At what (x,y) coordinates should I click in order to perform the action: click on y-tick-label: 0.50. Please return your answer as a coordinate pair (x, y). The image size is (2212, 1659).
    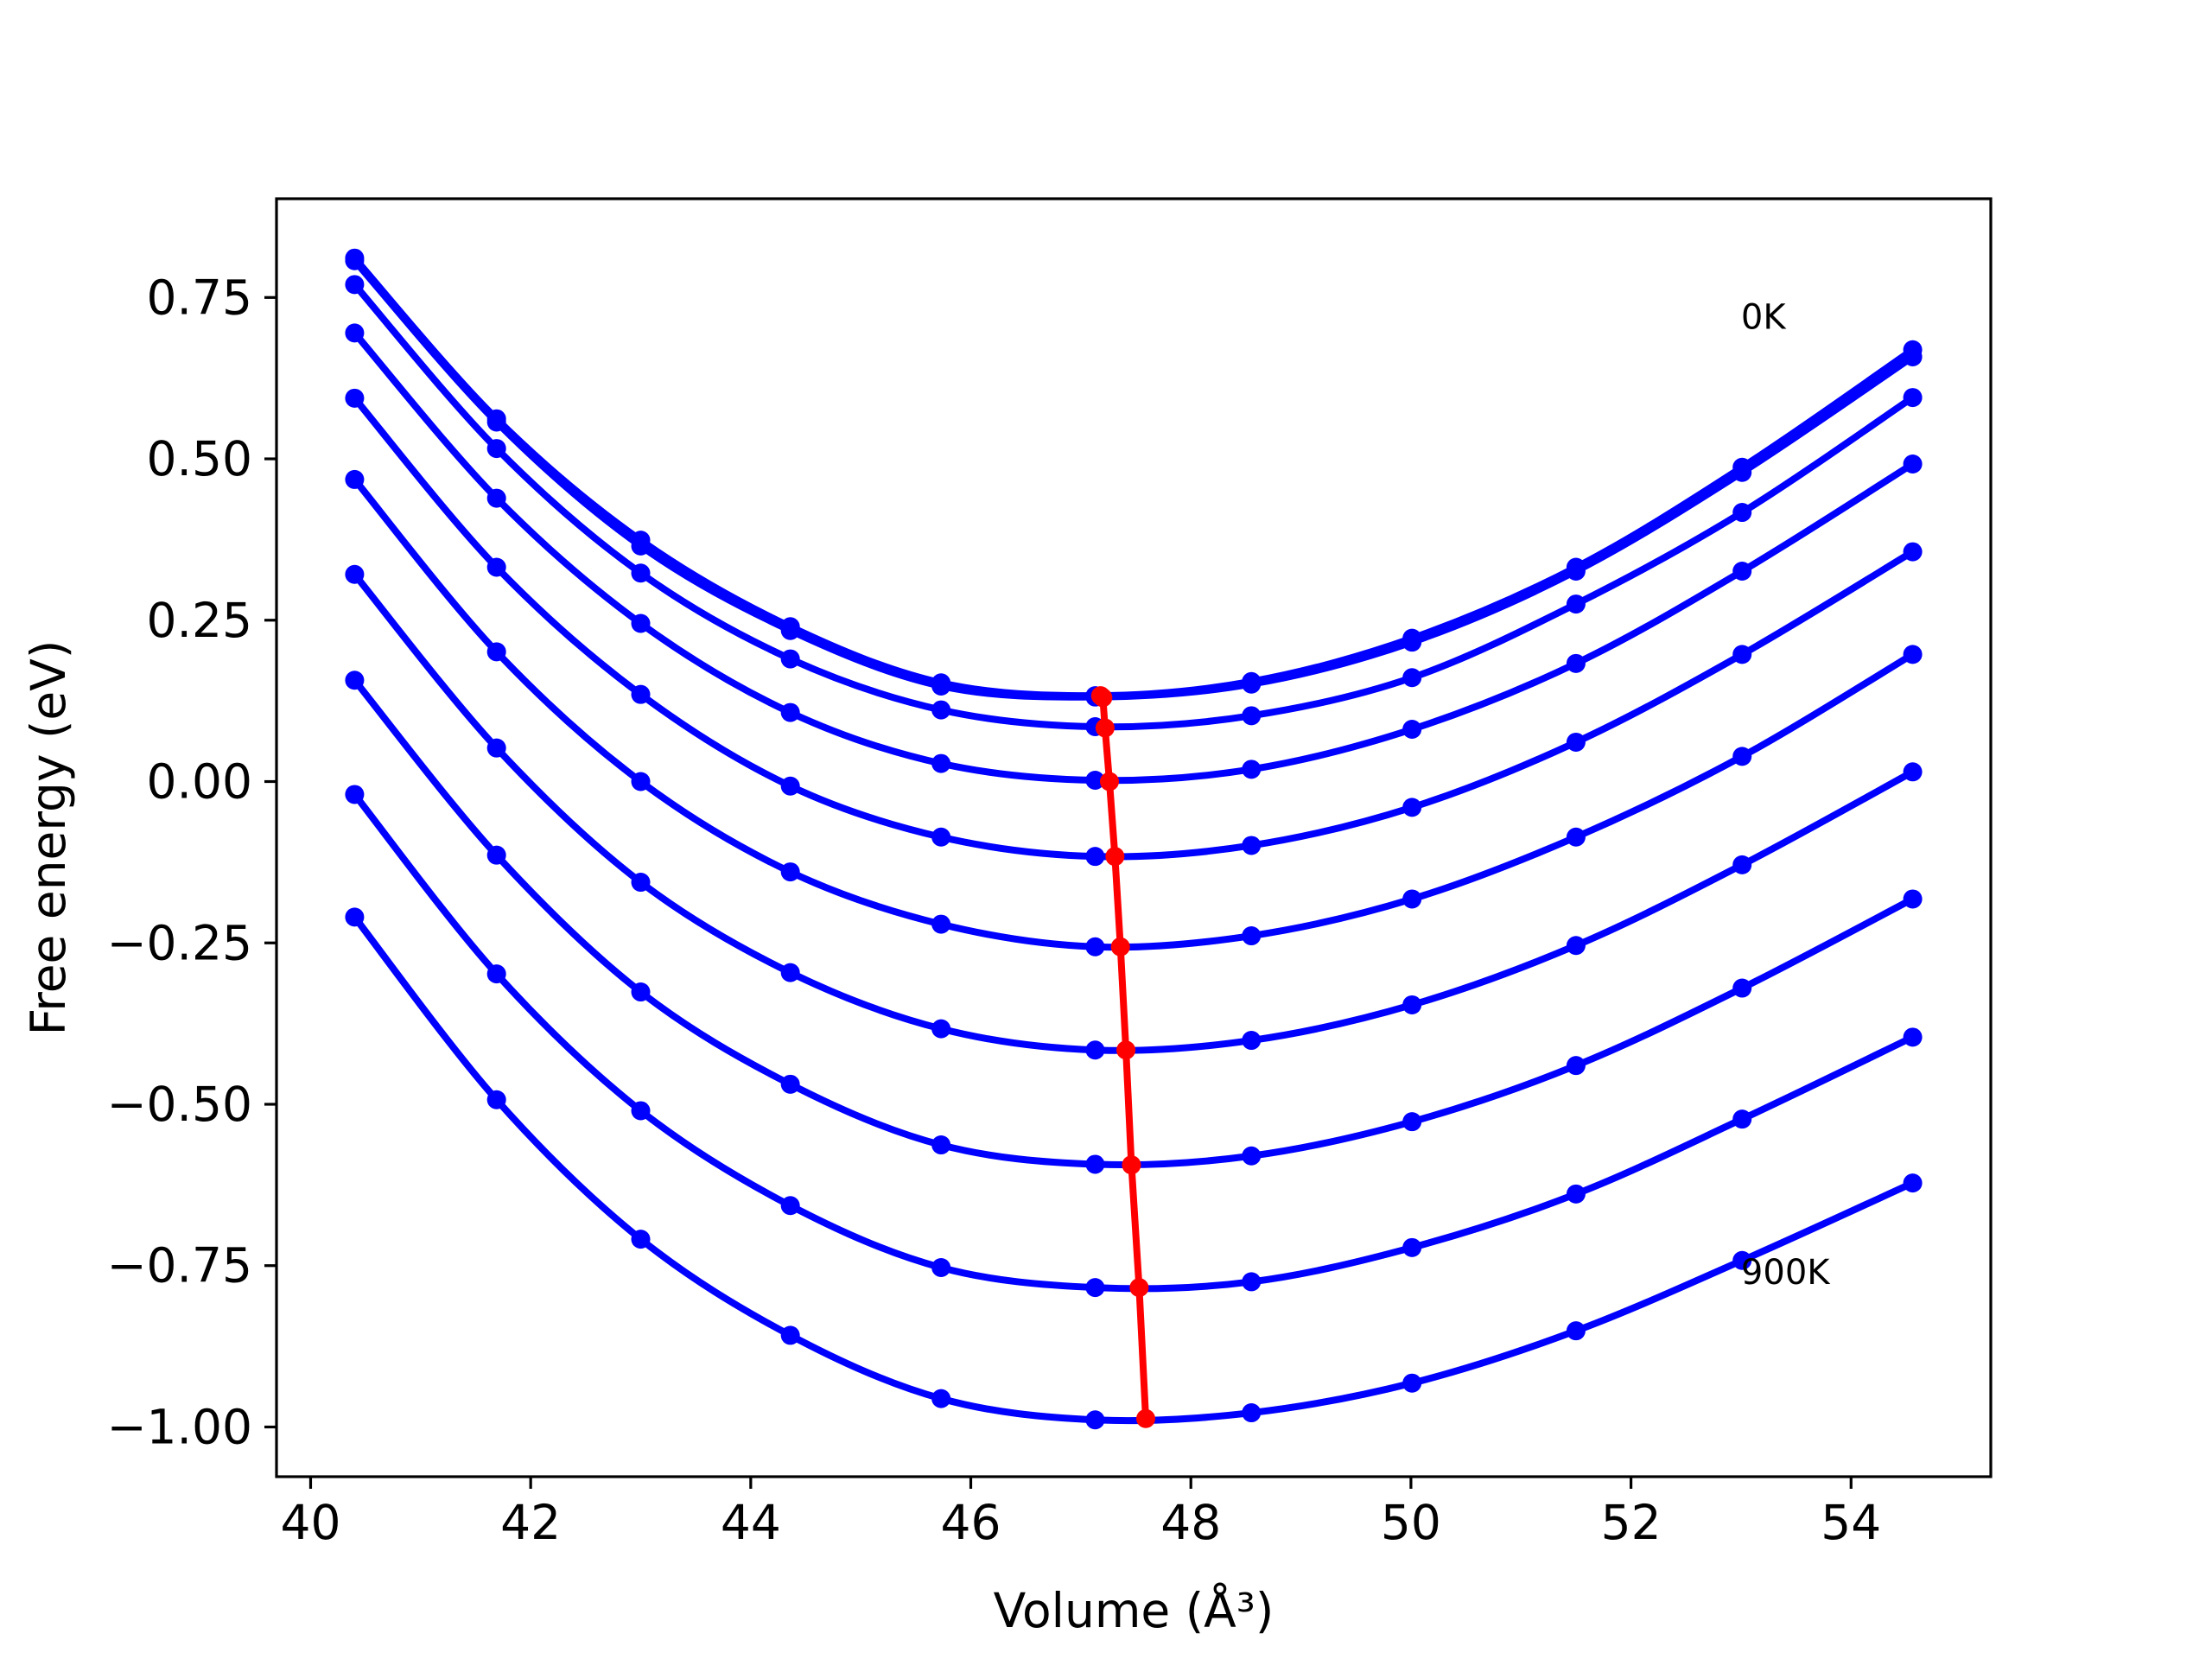
    Looking at the image, I should click on (199, 458).